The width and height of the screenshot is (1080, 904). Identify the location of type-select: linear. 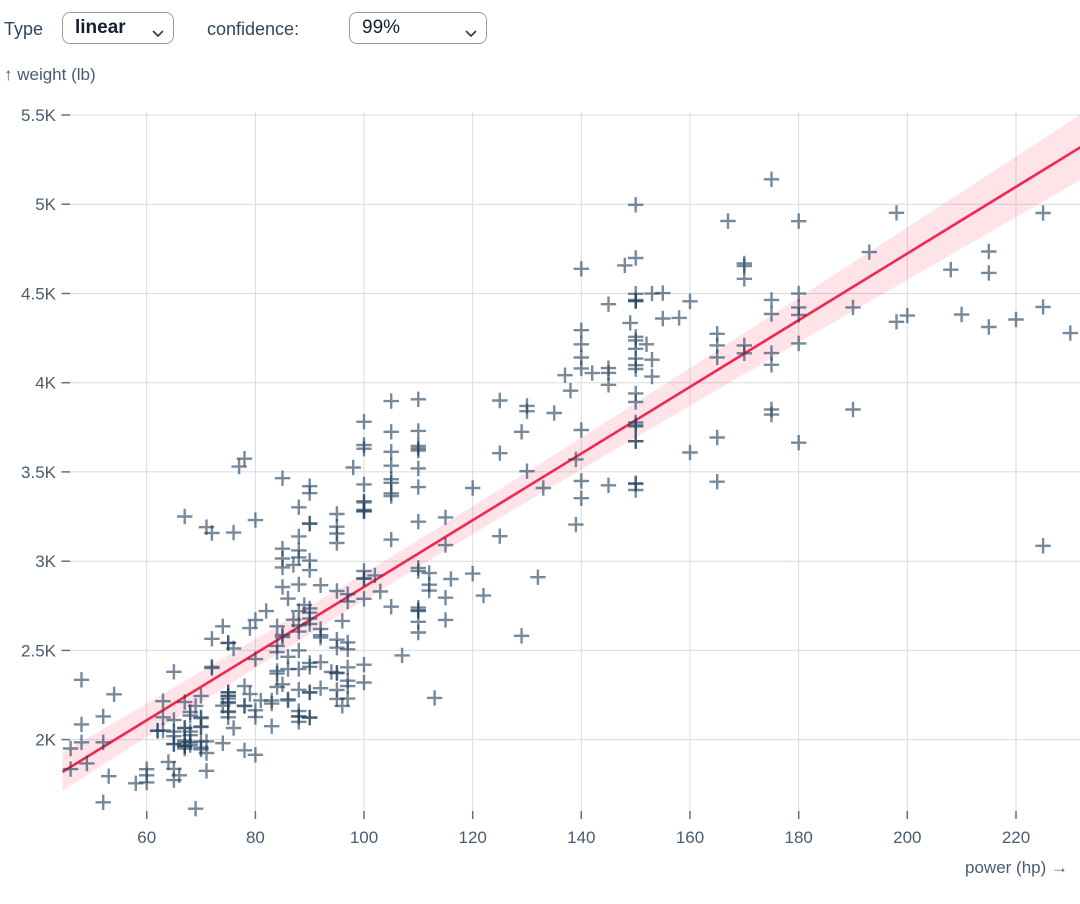
(118, 28).